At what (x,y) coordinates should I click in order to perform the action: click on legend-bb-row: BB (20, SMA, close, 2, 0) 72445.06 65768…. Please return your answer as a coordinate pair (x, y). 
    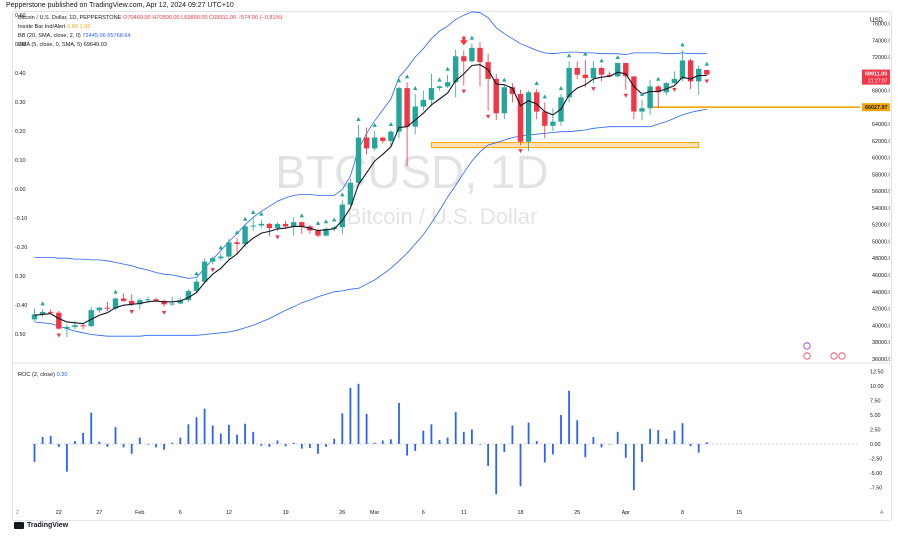
    Looking at the image, I should click on (74, 36).